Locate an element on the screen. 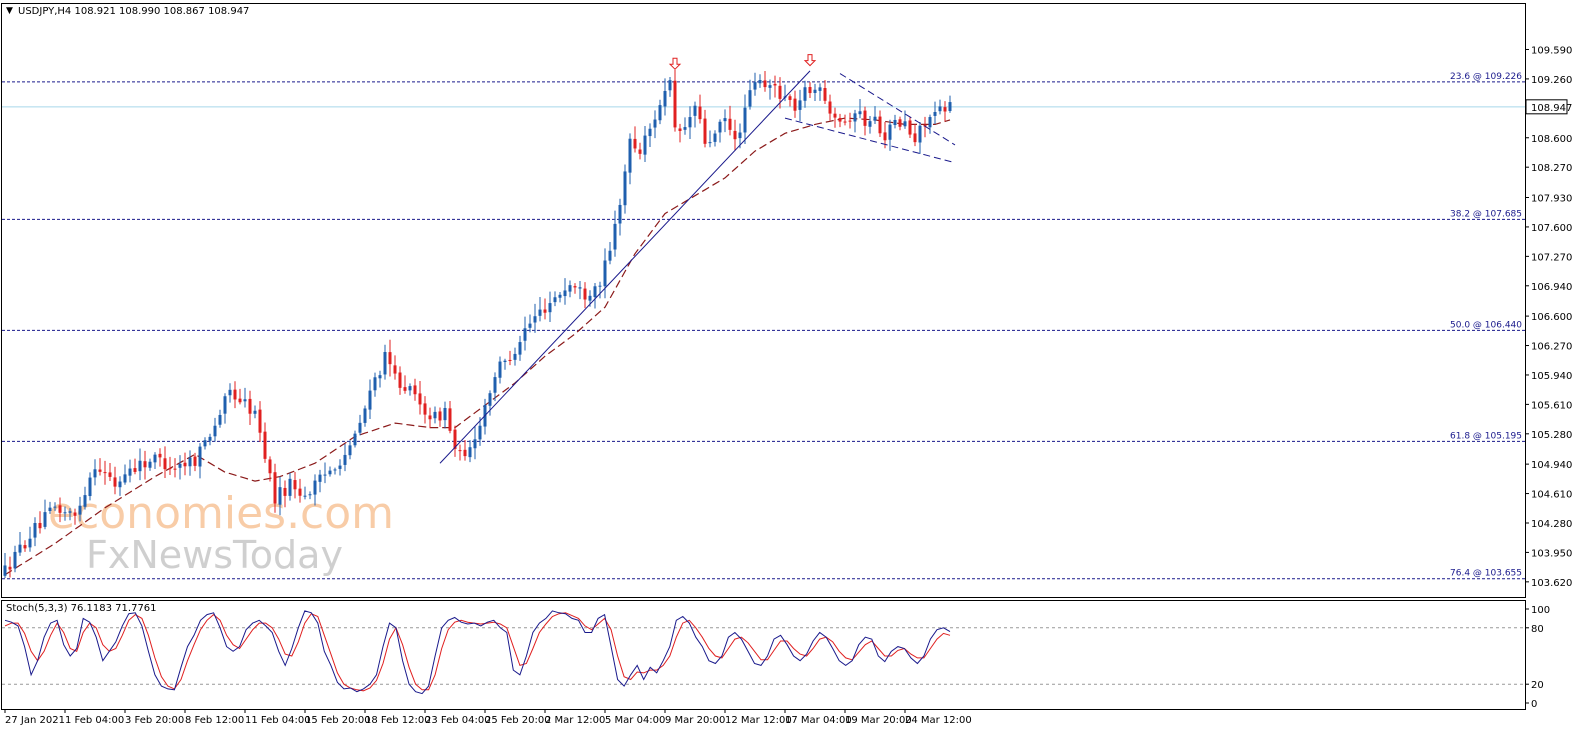  price-tick-label: 107.270 is located at coordinates (1551, 257).